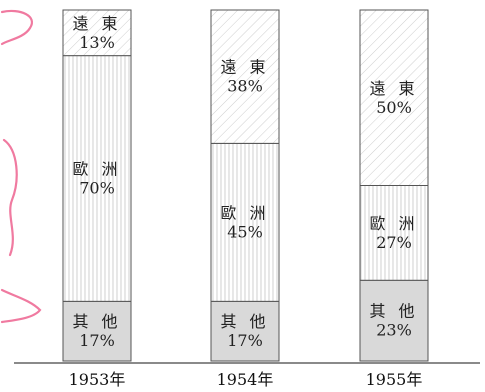 The image size is (485, 392). Describe the element at coordinates (394, 242) in the screenshot. I see `segment-value-label: 27%` at that location.